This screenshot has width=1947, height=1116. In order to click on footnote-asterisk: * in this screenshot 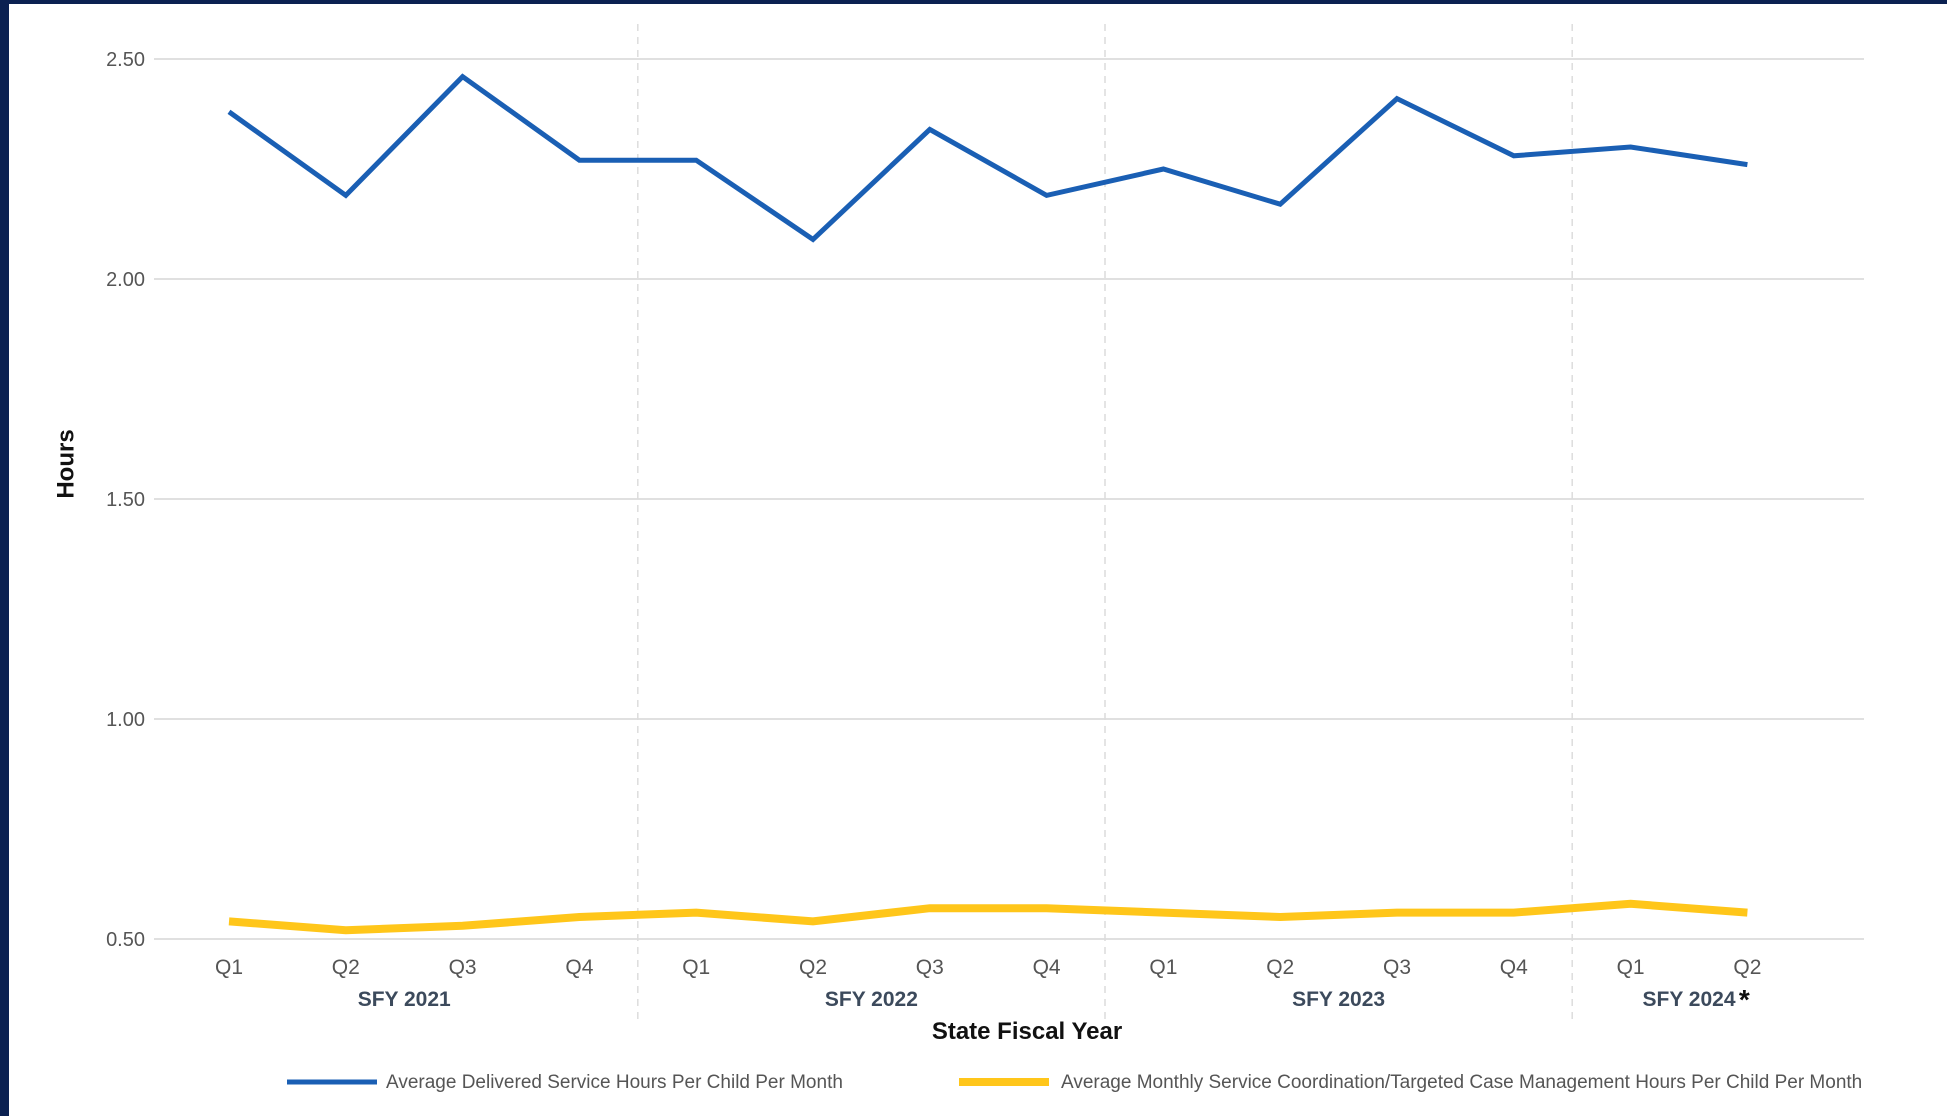, I will do `click(1744, 999)`.